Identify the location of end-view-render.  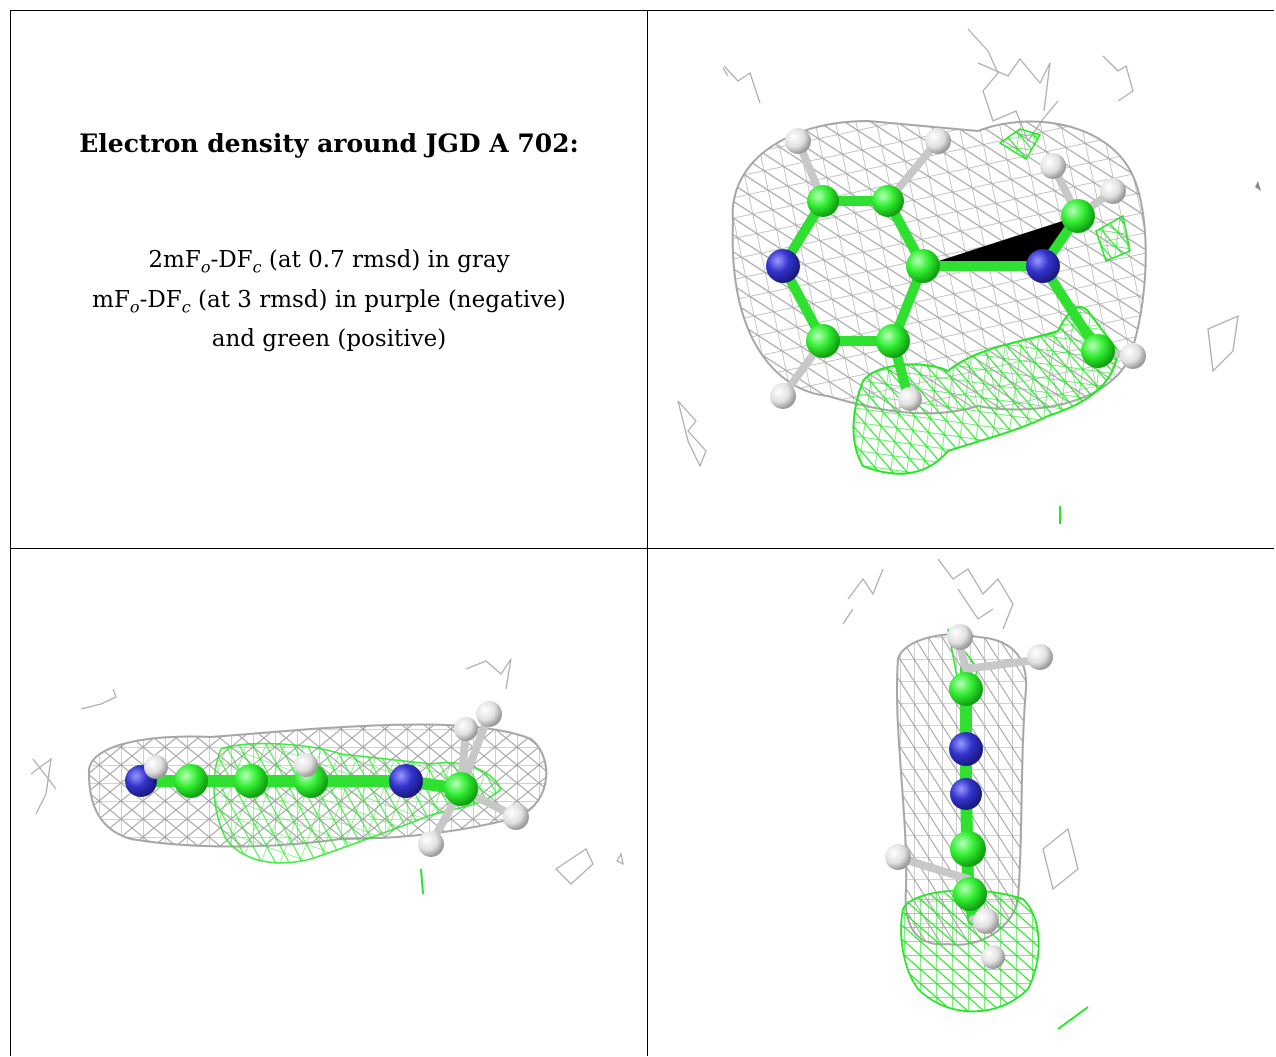
(965, 794).